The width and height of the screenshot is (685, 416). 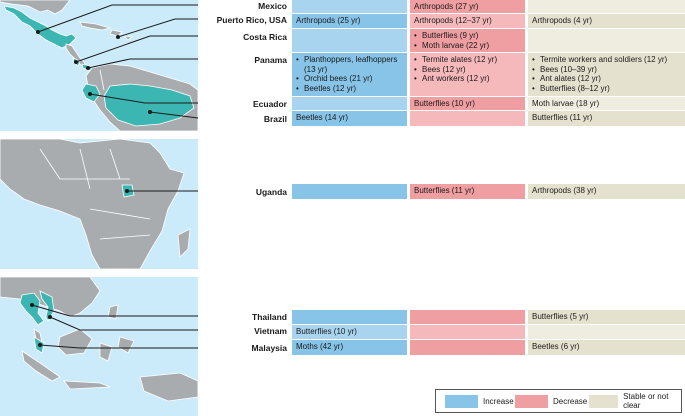 What do you see at coordinates (564, 190) in the screenshot?
I see `cell-text: Arthropods (38 yr)` at bounding box center [564, 190].